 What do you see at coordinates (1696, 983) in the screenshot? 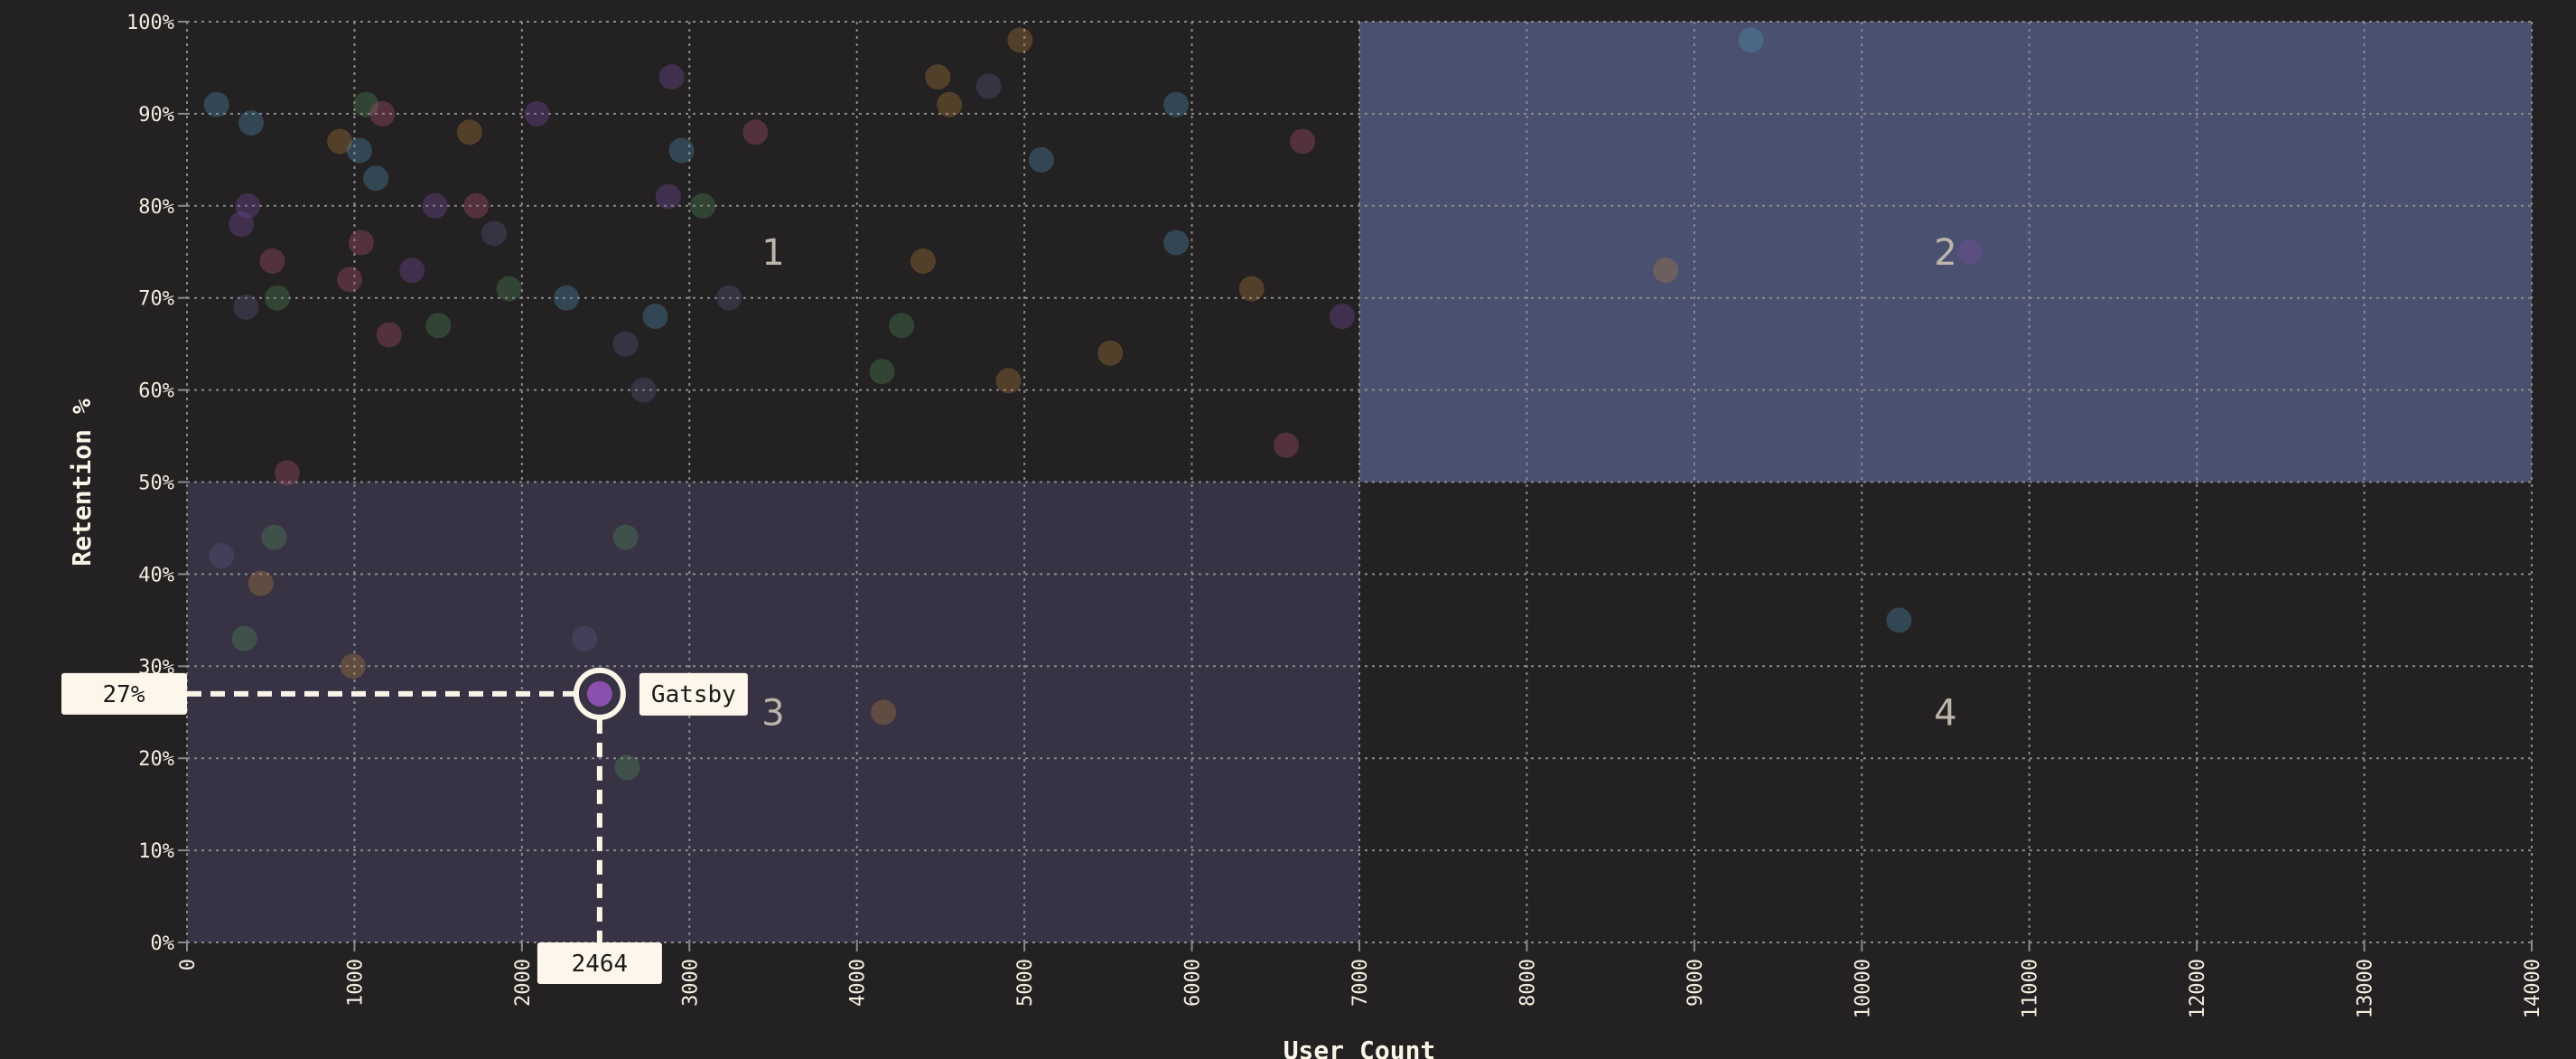
I see `x-tick-label: 9000` at bounding box center [1696, 983].